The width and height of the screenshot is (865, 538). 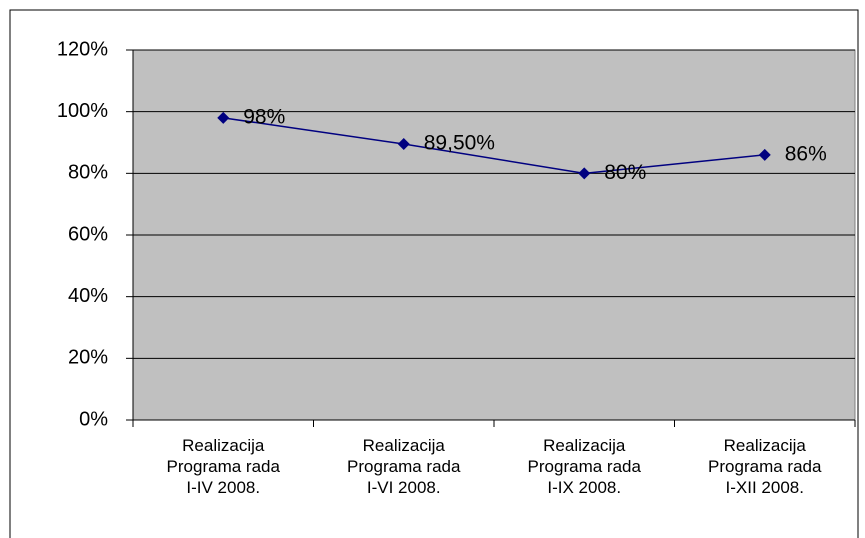 What do you see at coordinates (806, 153) in the screenshot?
I see `value-label: 86%` at bounding box center [806, 153].